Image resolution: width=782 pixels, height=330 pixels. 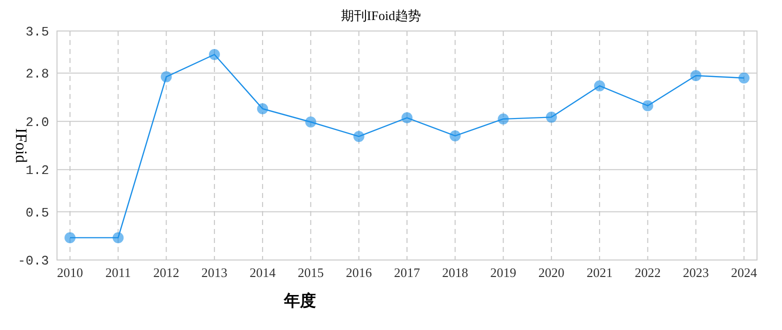 What do you see at coordinates (299, 300) in the screenshot?
I see `x-axis-title: 年度` at bounding box center [299, 300].